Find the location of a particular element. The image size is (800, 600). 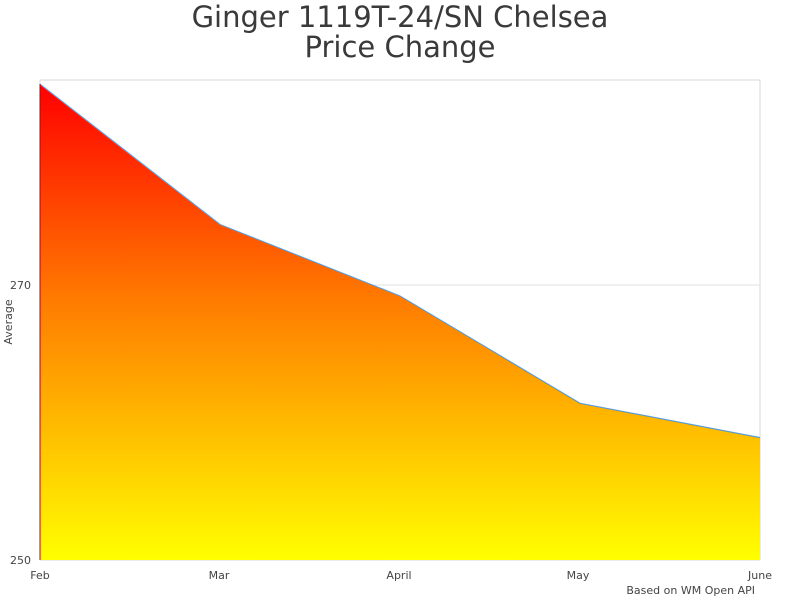

x-tick-mar: Mar is located at coordinates (219, 575).